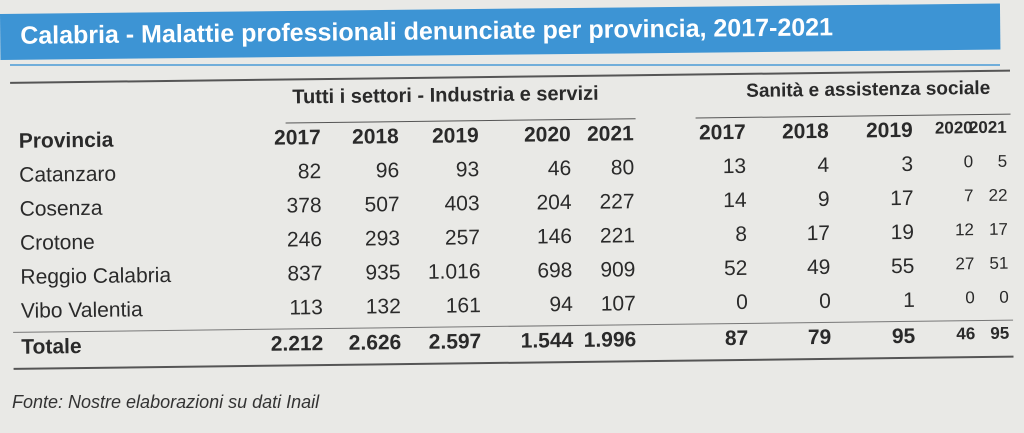  I want to click on total-value: 79, so click(819, 337).